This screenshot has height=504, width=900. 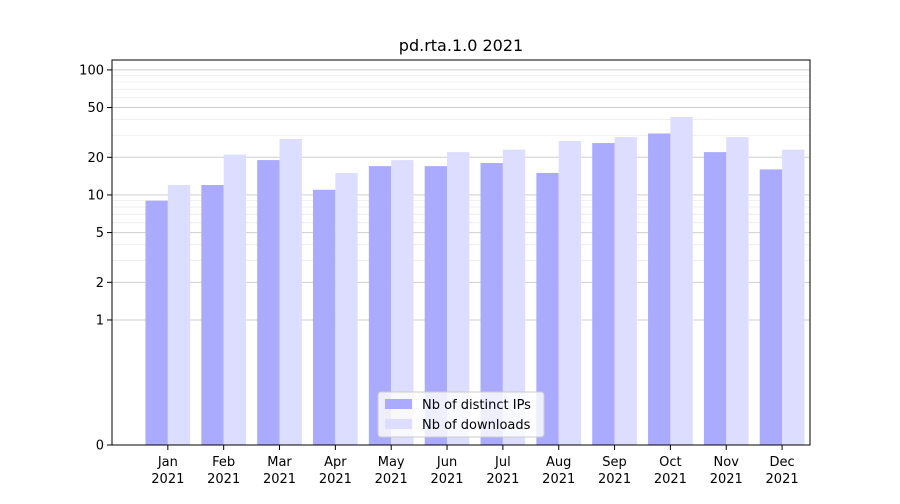 I want to click on y-tick-label: 10, so click(x=95, y=195).